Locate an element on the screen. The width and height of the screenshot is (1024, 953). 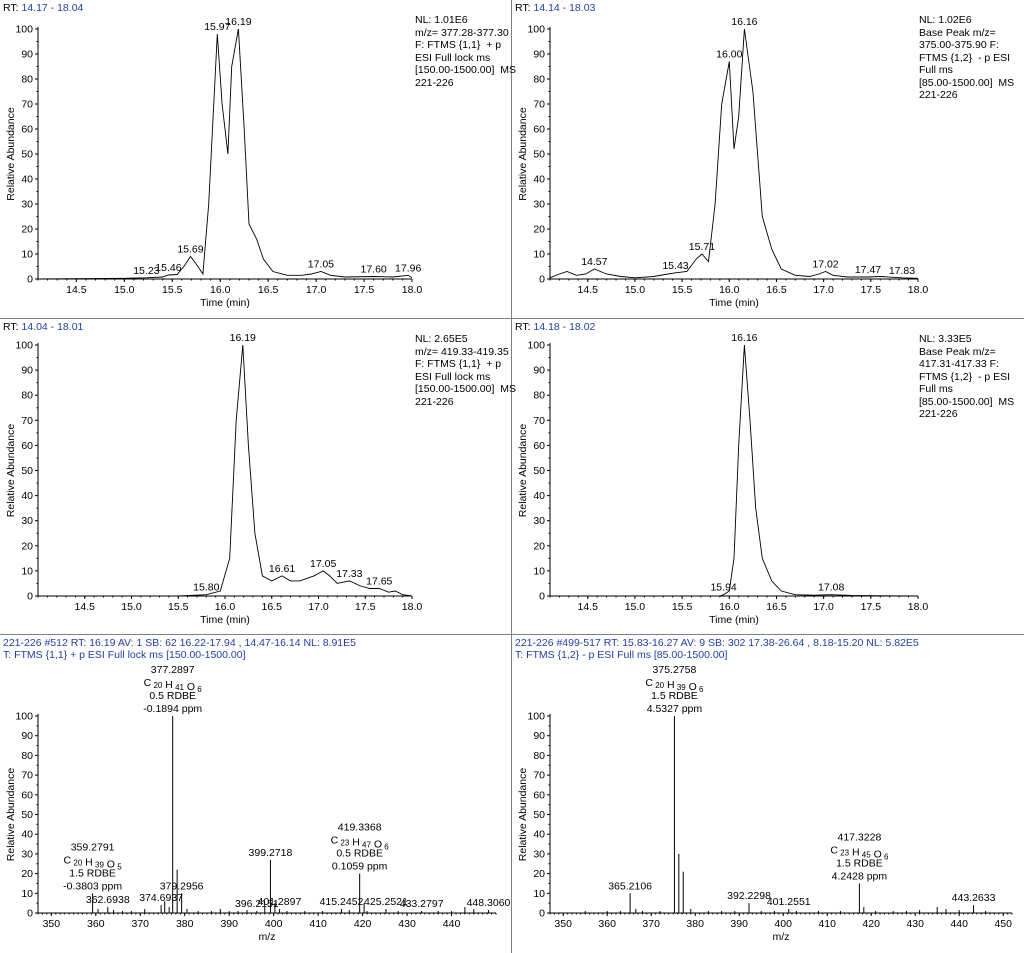
peak-annotation: 379.2956 is located at coordinates (182, 886).